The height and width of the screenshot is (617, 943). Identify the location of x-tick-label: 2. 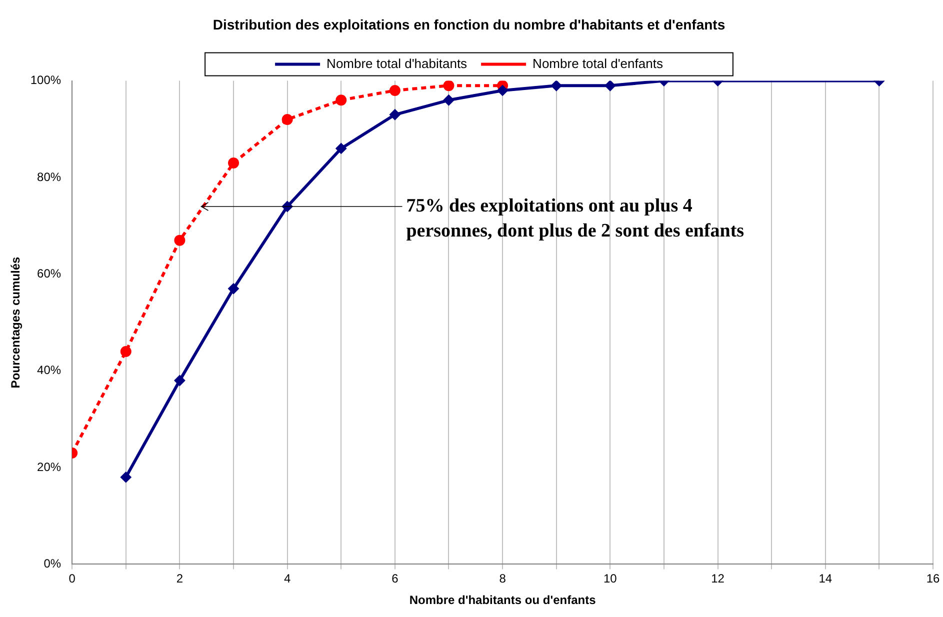
(180, 579).